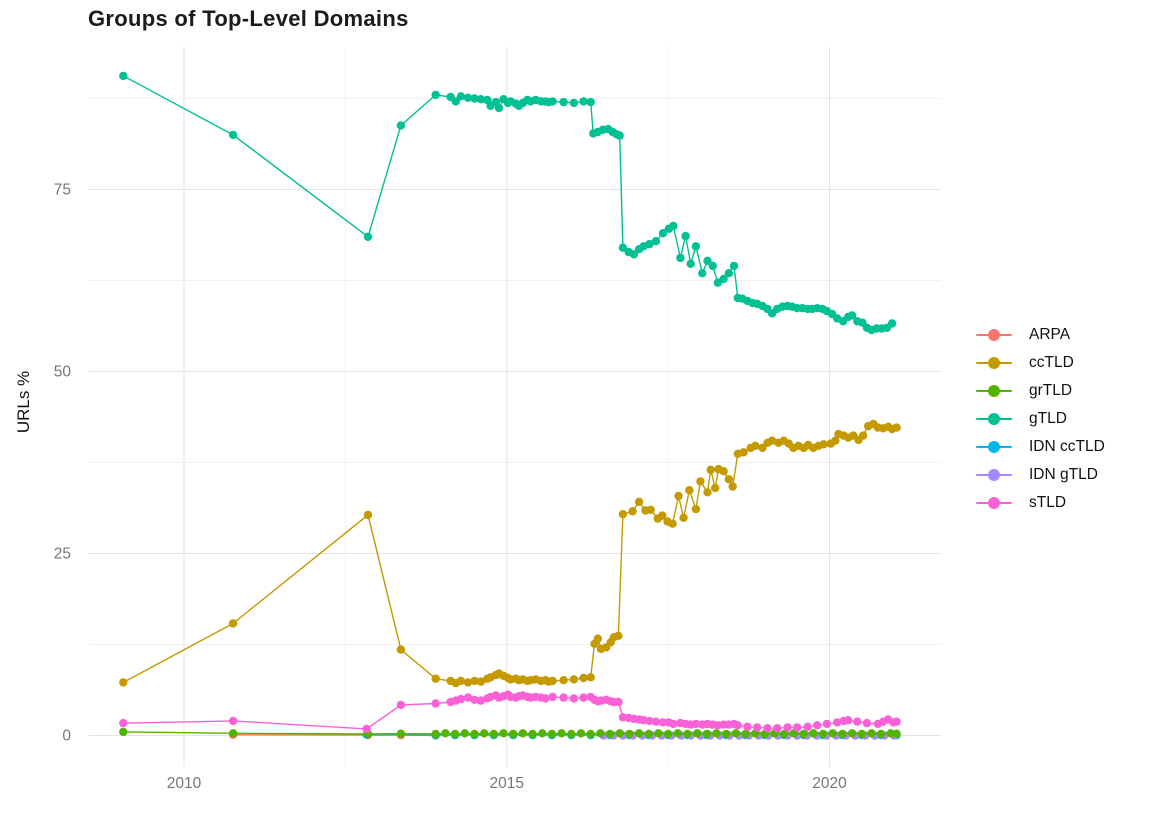  I want to click on series-grtld, so click(510, 733).